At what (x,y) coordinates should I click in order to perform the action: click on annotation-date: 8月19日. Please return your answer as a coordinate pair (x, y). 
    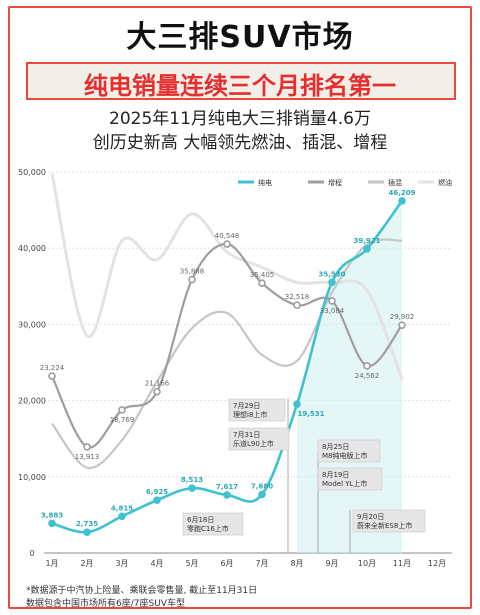
    Looking at the image, I should click on (335, 475).